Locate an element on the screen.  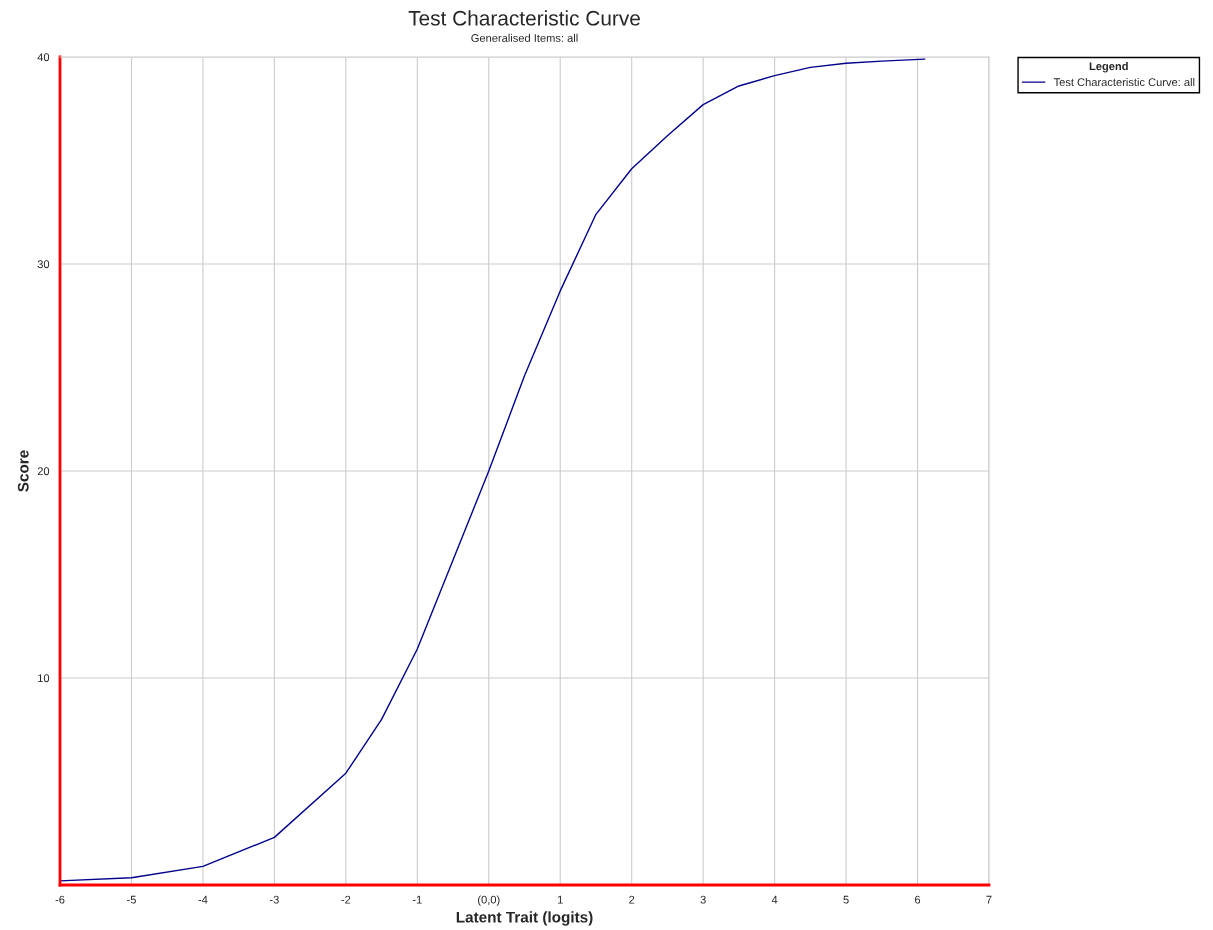
x-tick-label: 3 is located at coordinates (703, 899).